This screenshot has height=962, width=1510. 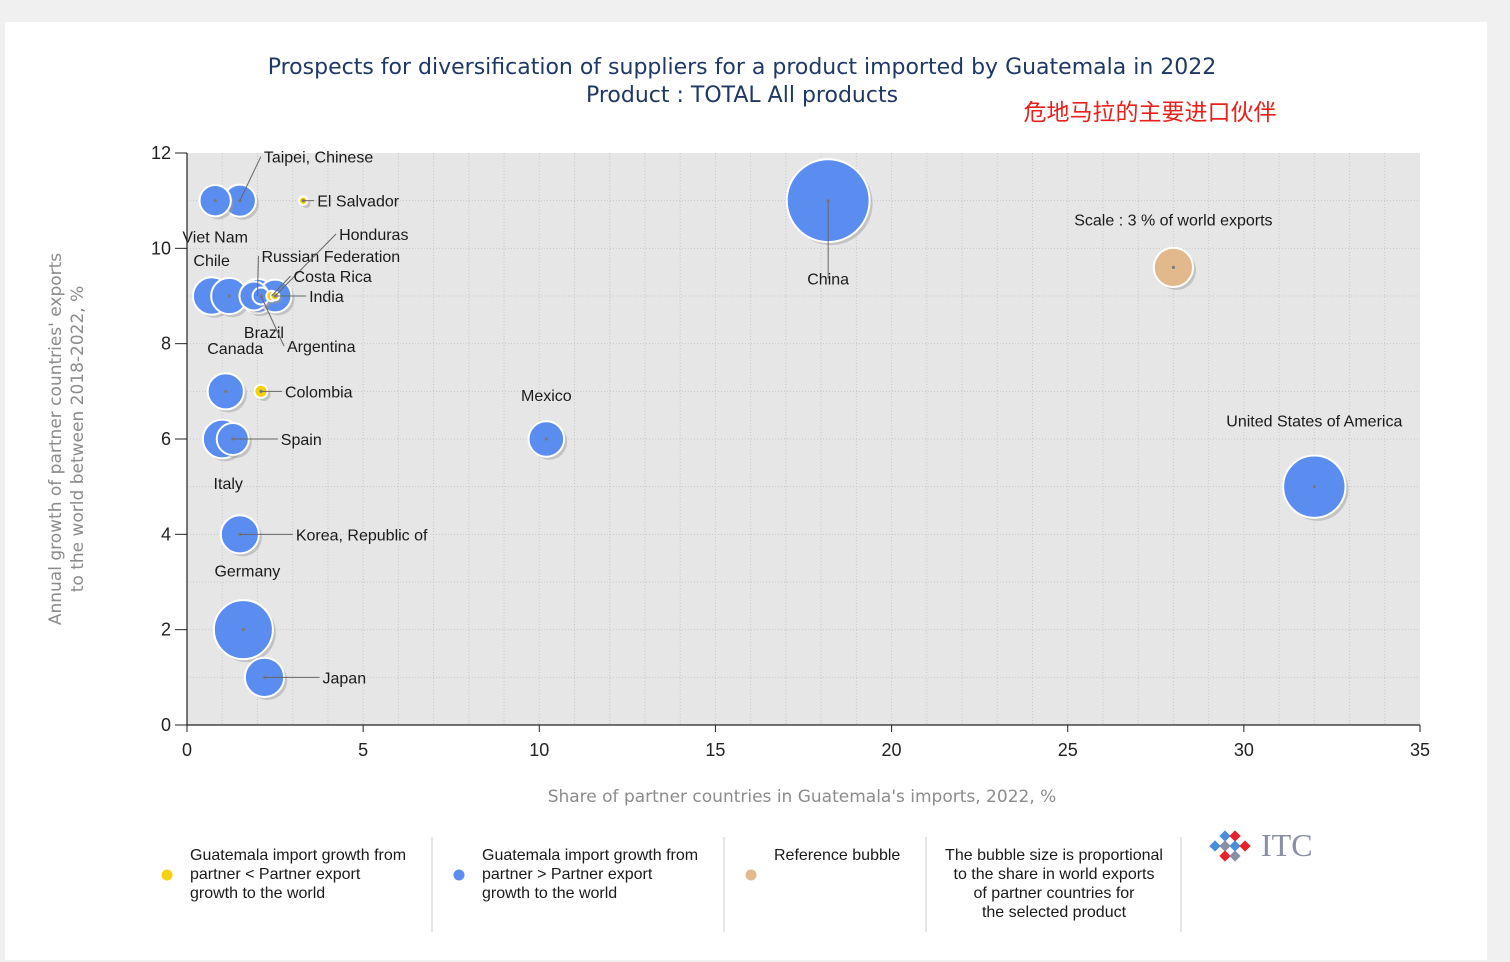 I want to click on x-tick-label: 35, so click(x=1420, y=750).